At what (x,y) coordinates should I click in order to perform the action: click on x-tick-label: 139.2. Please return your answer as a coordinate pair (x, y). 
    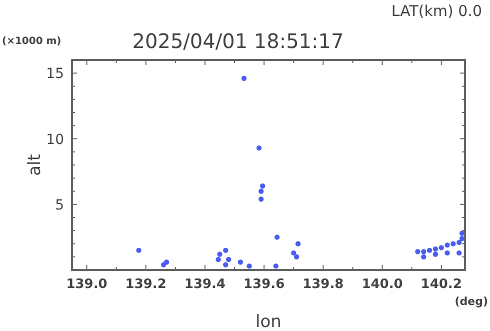
    Looking at the image, I should click on (145, 284).